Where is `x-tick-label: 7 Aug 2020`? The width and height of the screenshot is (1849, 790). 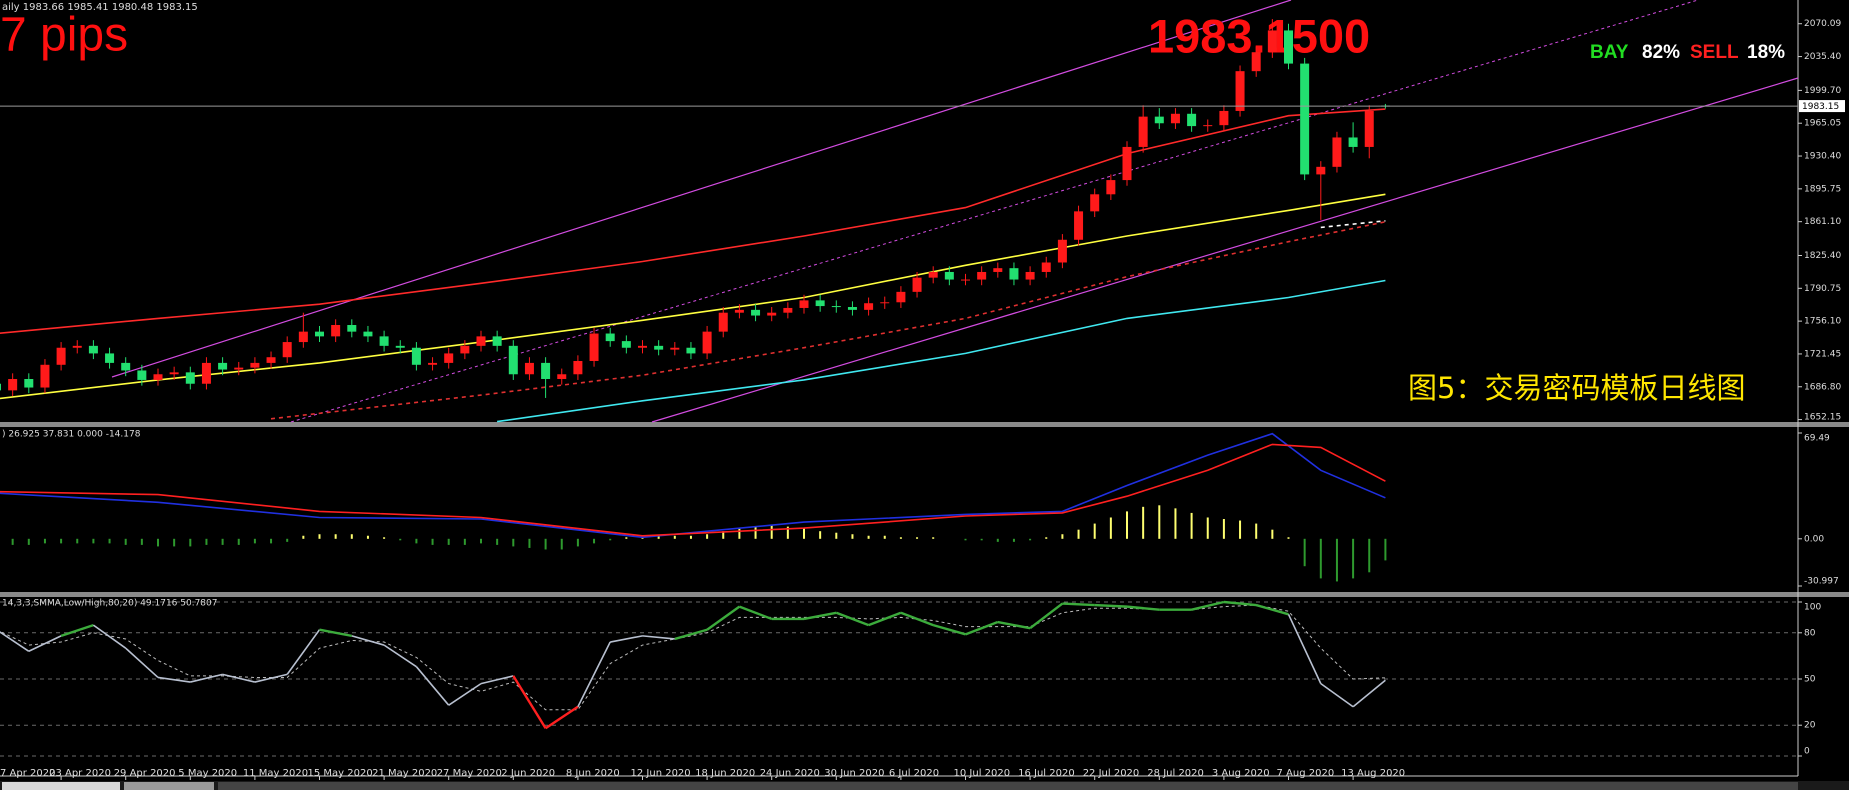 x-tick-label: 7 Aug 2020 is located at coordinates (1306, 773).